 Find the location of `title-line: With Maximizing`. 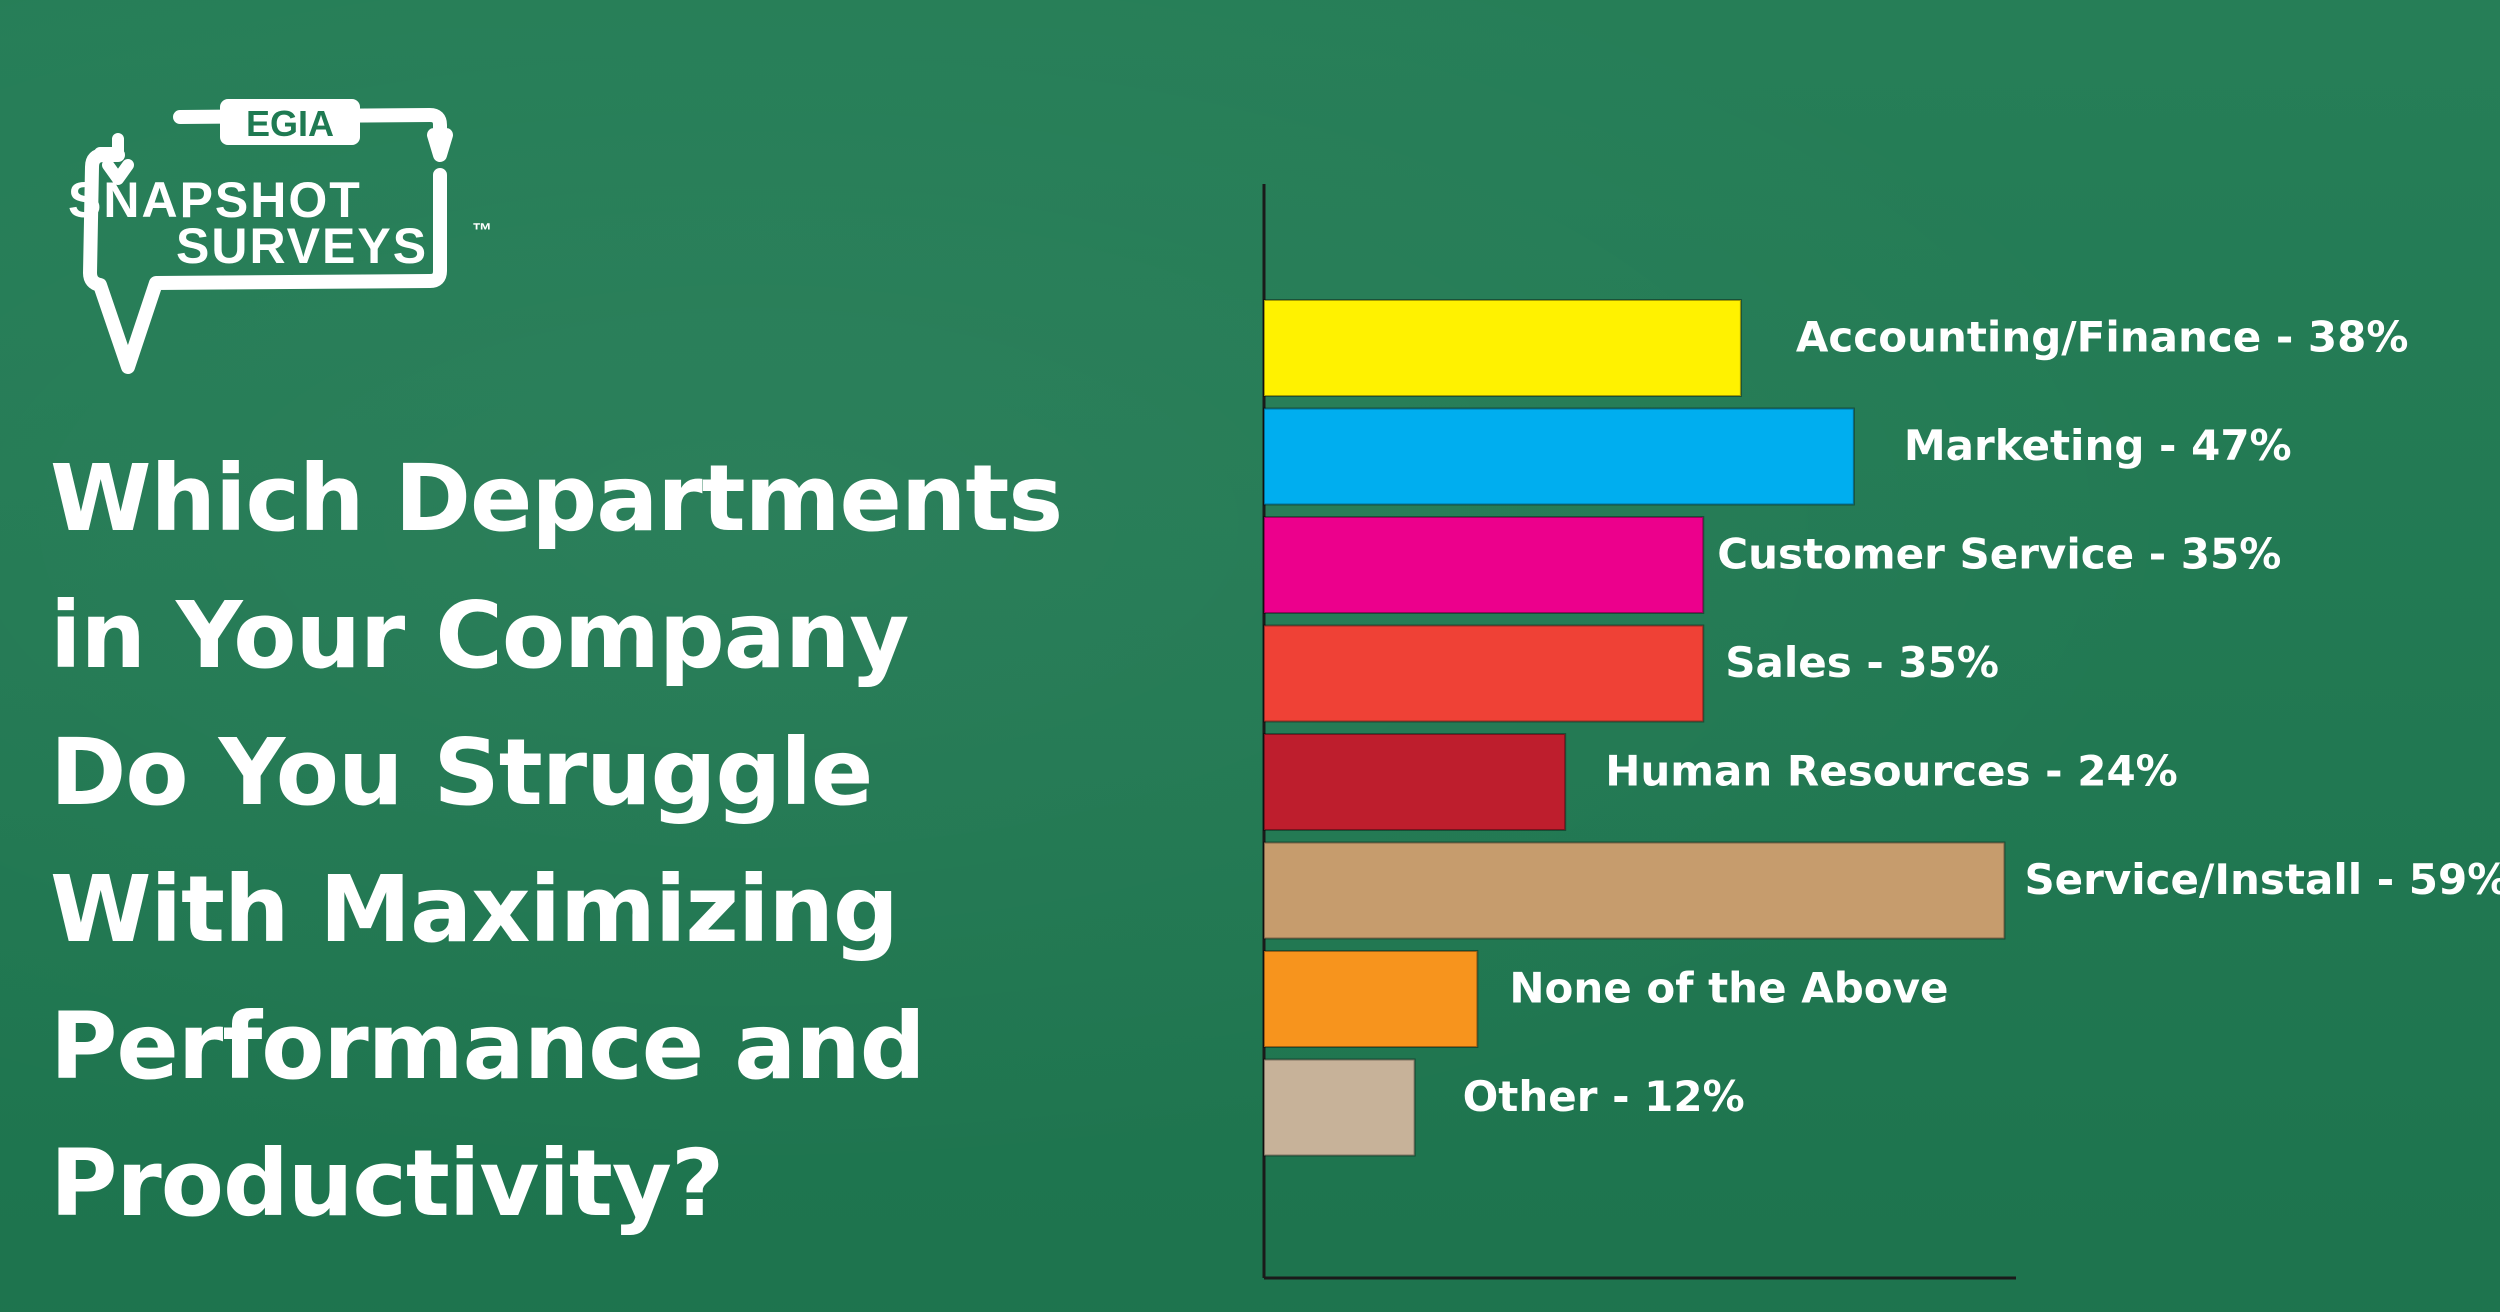

title-line: With Maximizing is located at coordinates (474, 909).